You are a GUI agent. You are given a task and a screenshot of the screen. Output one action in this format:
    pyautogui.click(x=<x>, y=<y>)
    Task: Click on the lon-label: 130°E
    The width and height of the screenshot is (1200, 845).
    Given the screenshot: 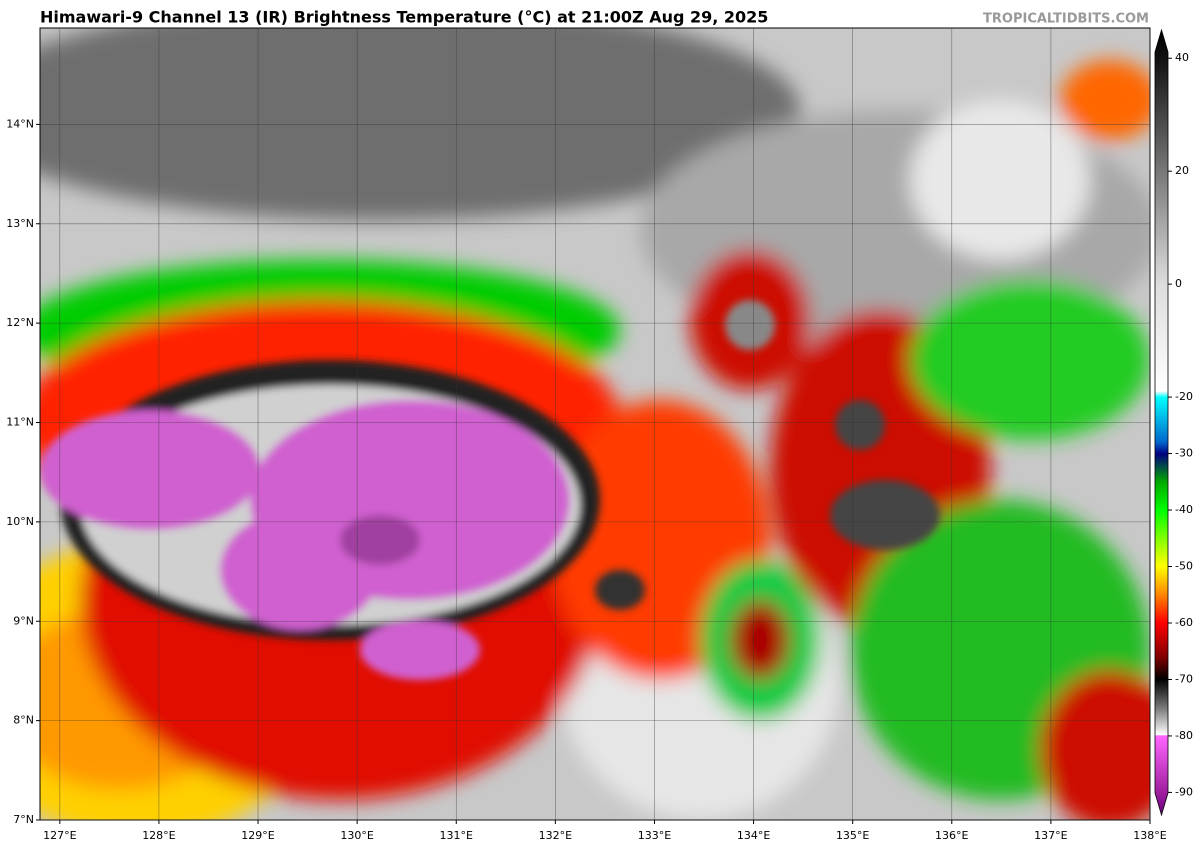 What is the action you would take?
    pyautogui.click(x=356, y=835)
    